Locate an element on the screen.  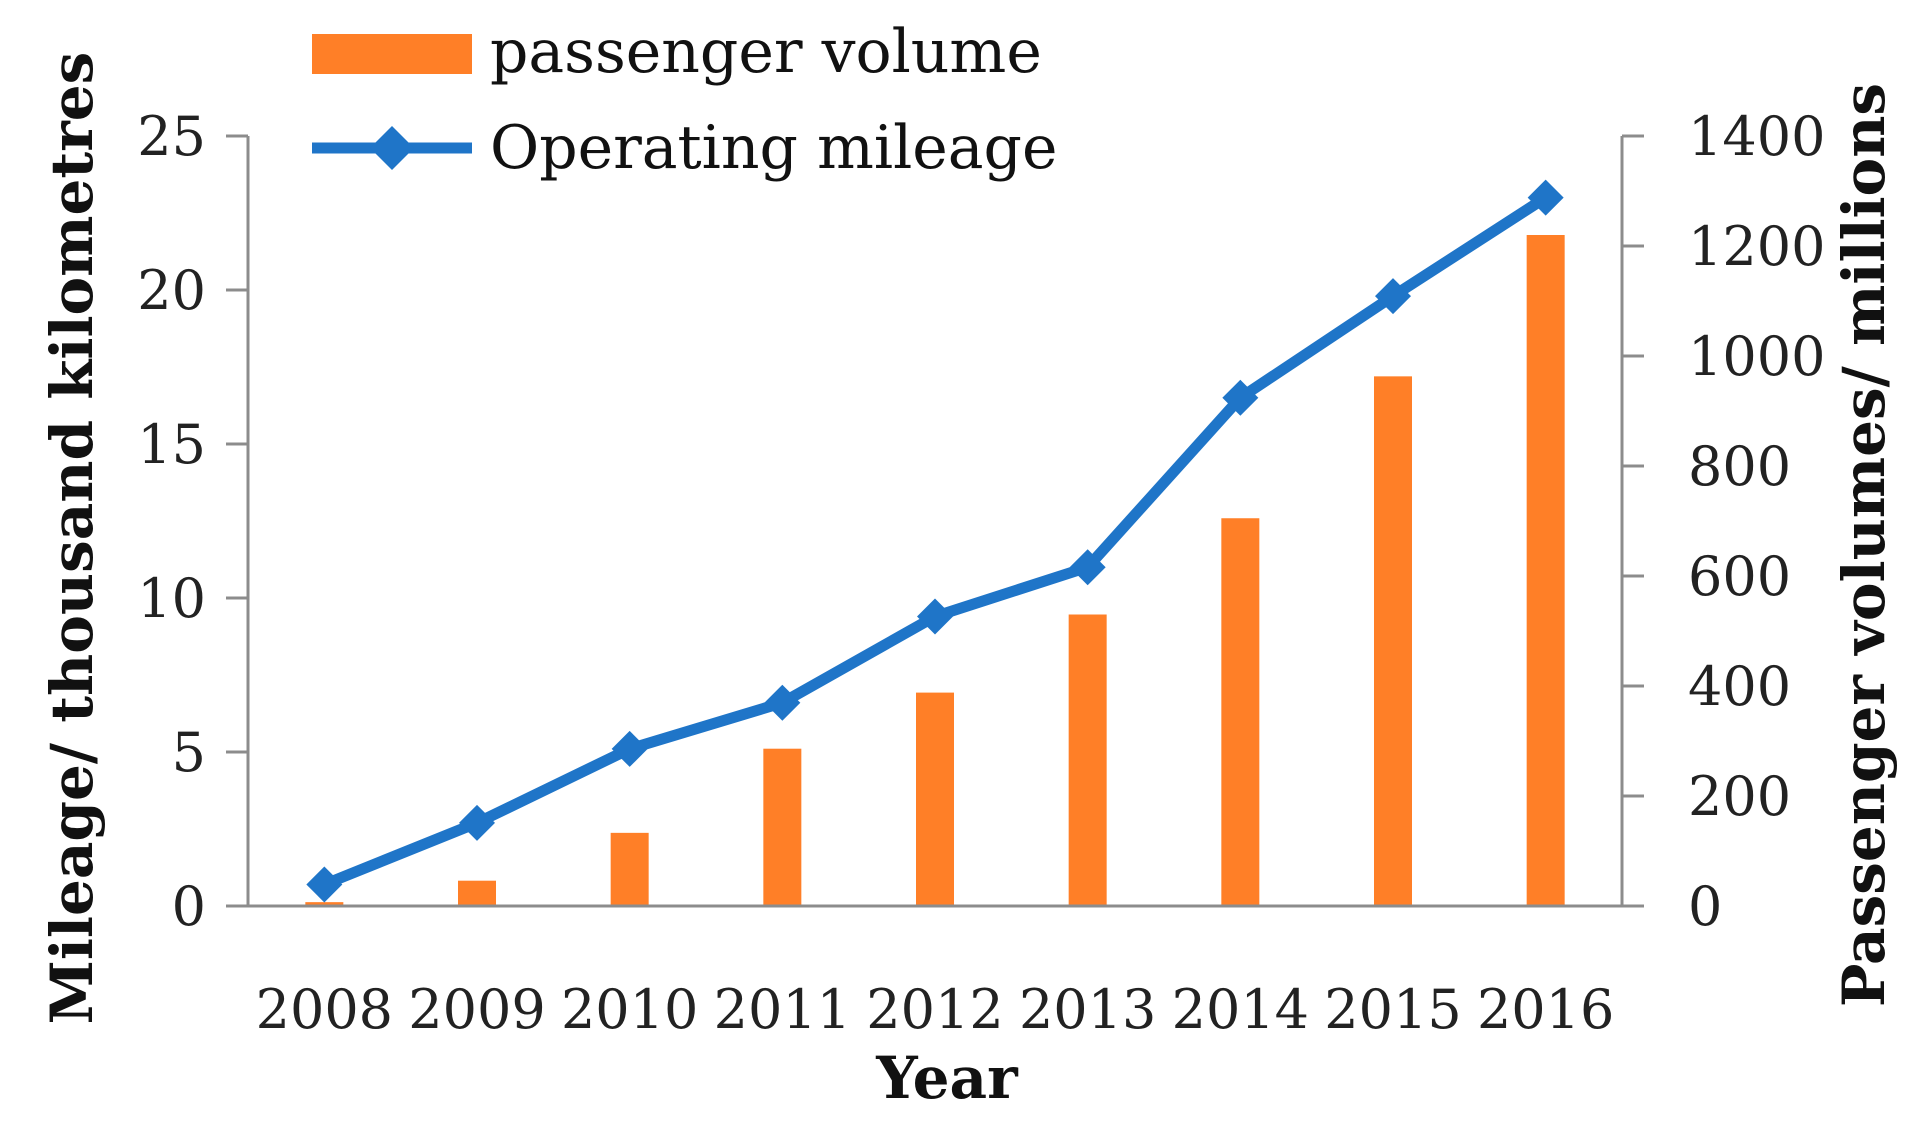
line-point-2012 is located at coordinates (935, 616).